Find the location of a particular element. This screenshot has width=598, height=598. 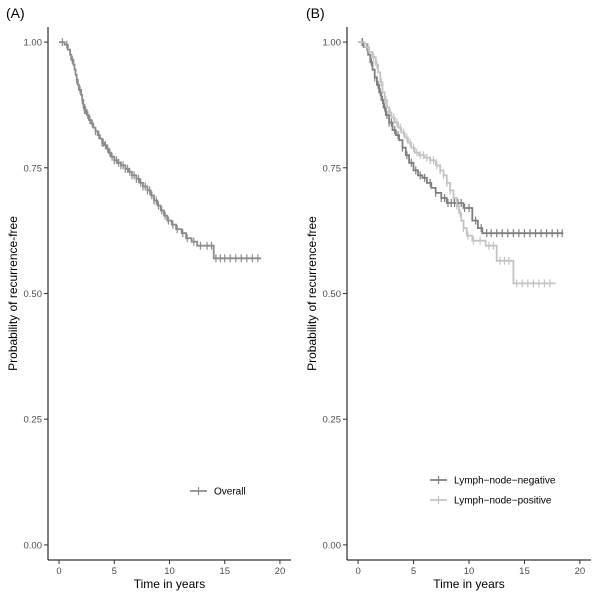

panel-label: (A) is located at coordinates (15, 13).